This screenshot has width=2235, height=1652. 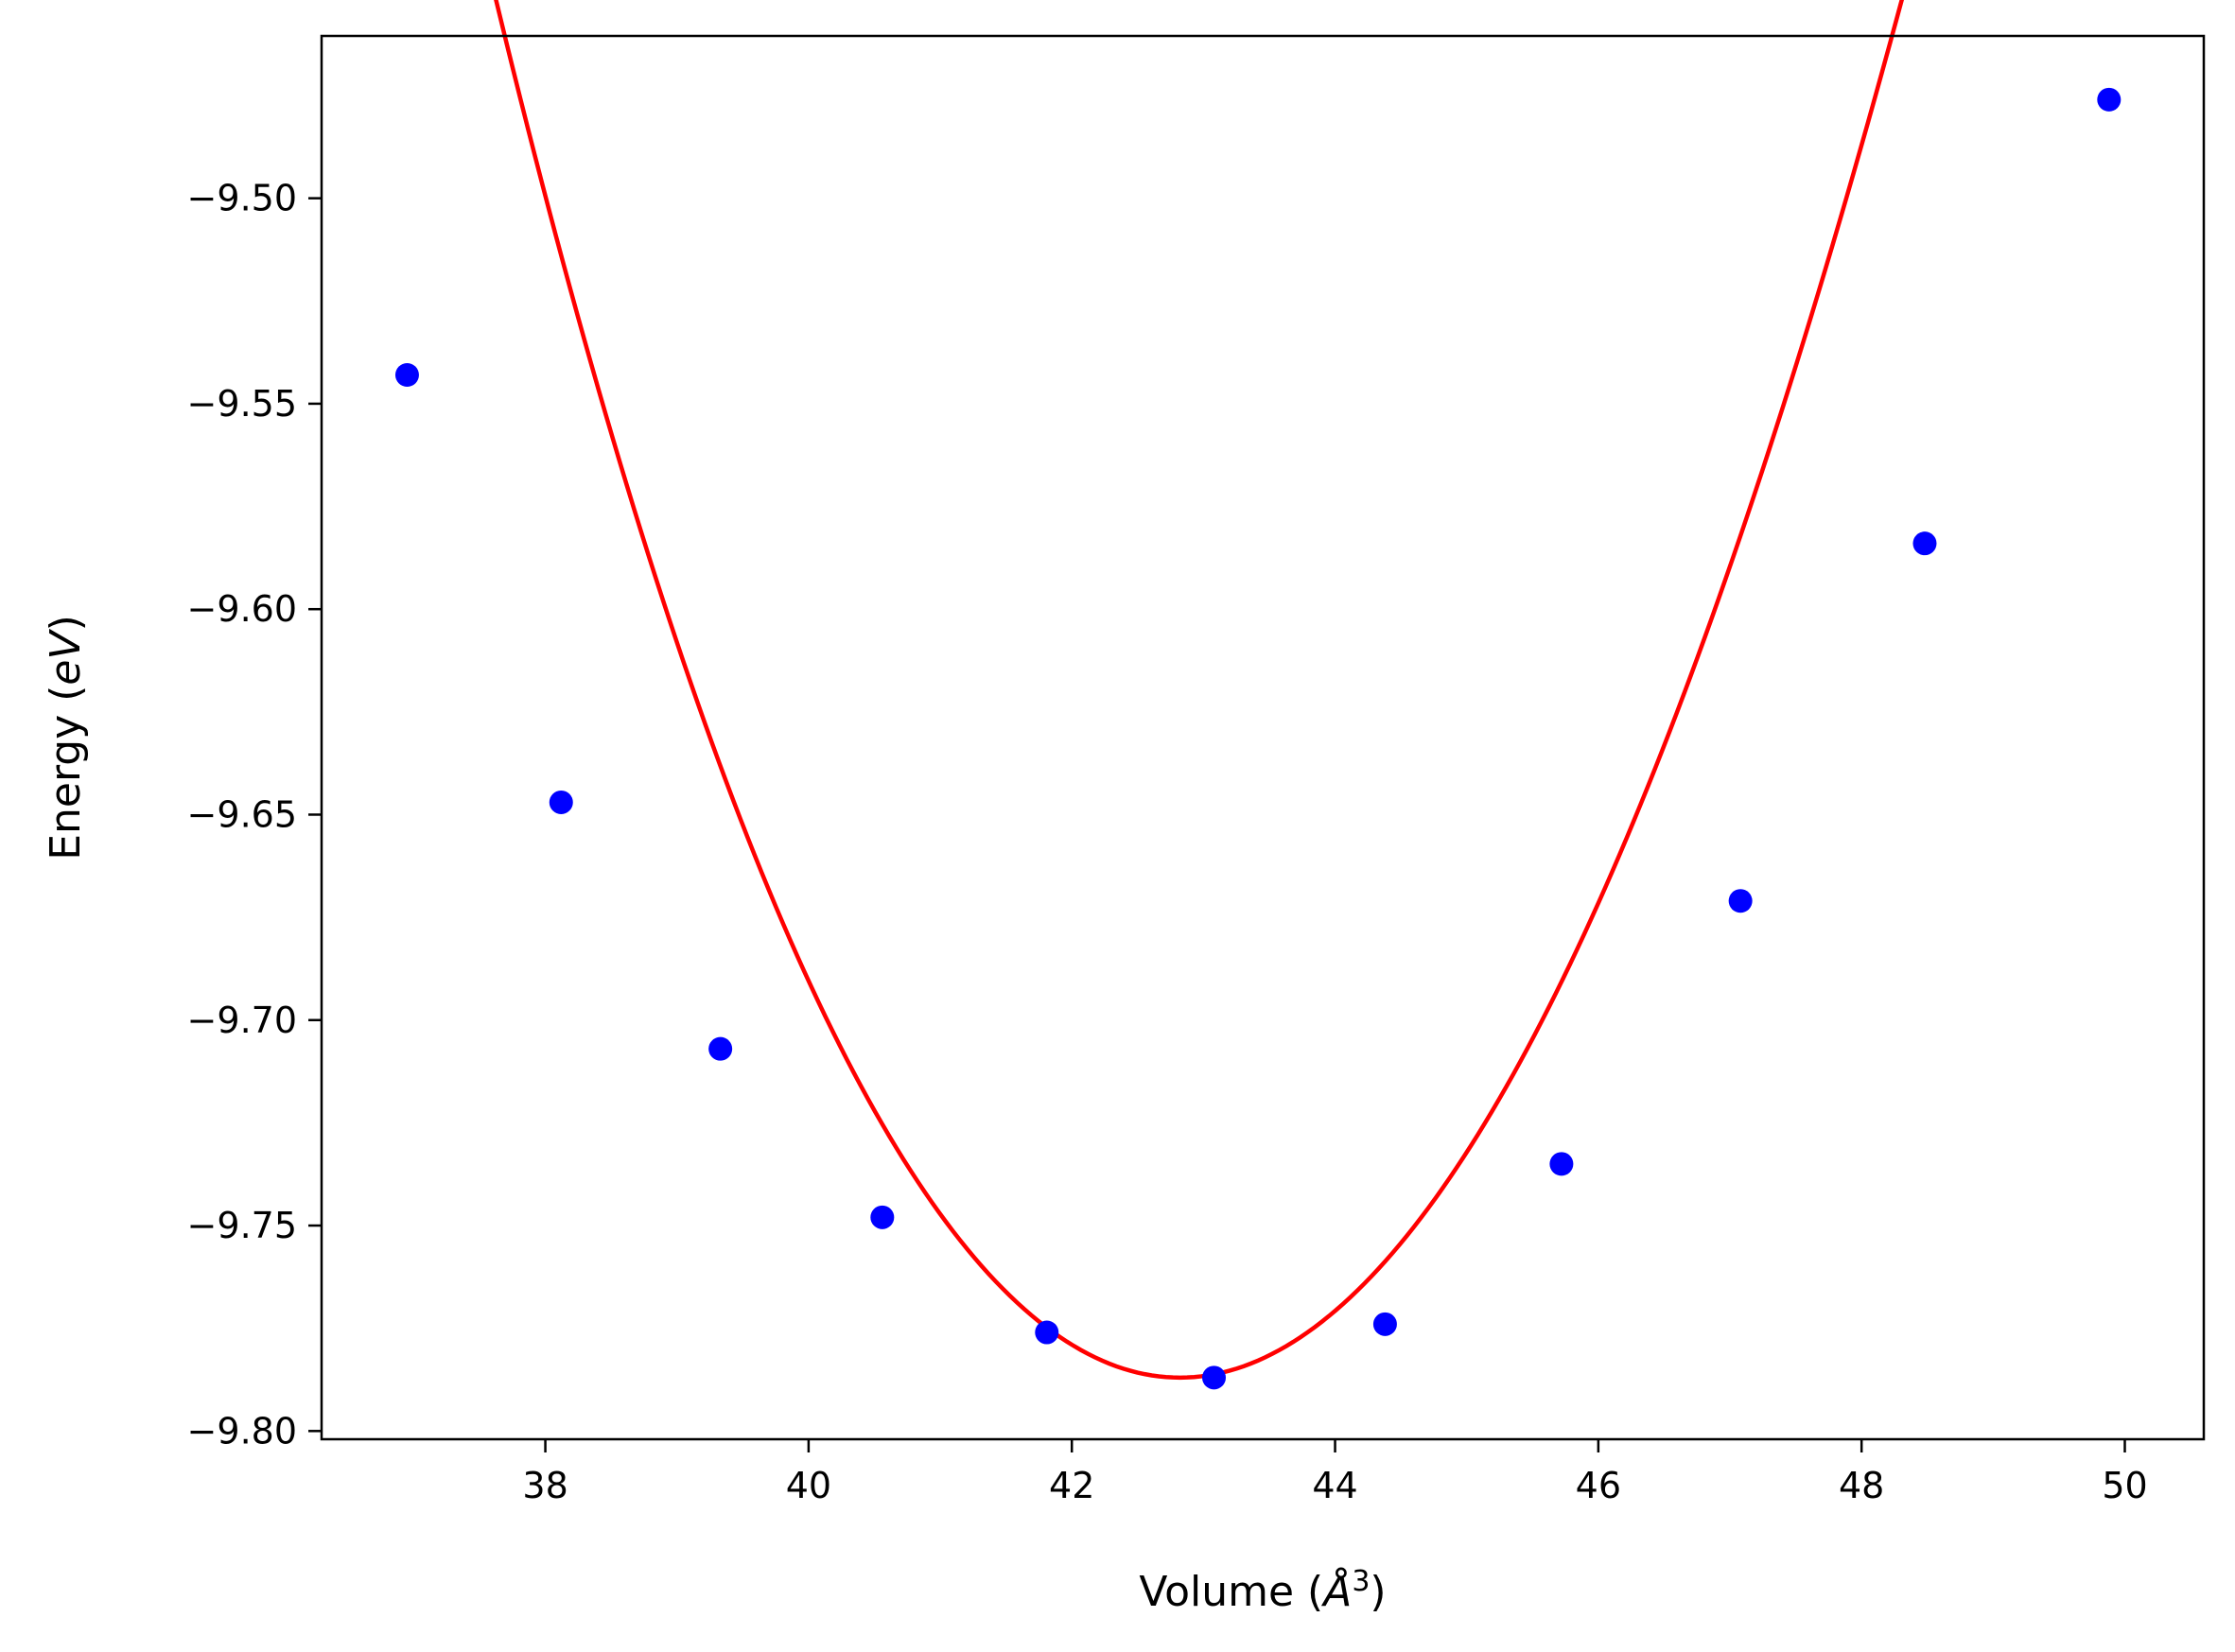 What do you see at coordinates (1071, 1486) in the screenshot?
I see `x-tick-label: 42` at bounding box center [1071, 1486].